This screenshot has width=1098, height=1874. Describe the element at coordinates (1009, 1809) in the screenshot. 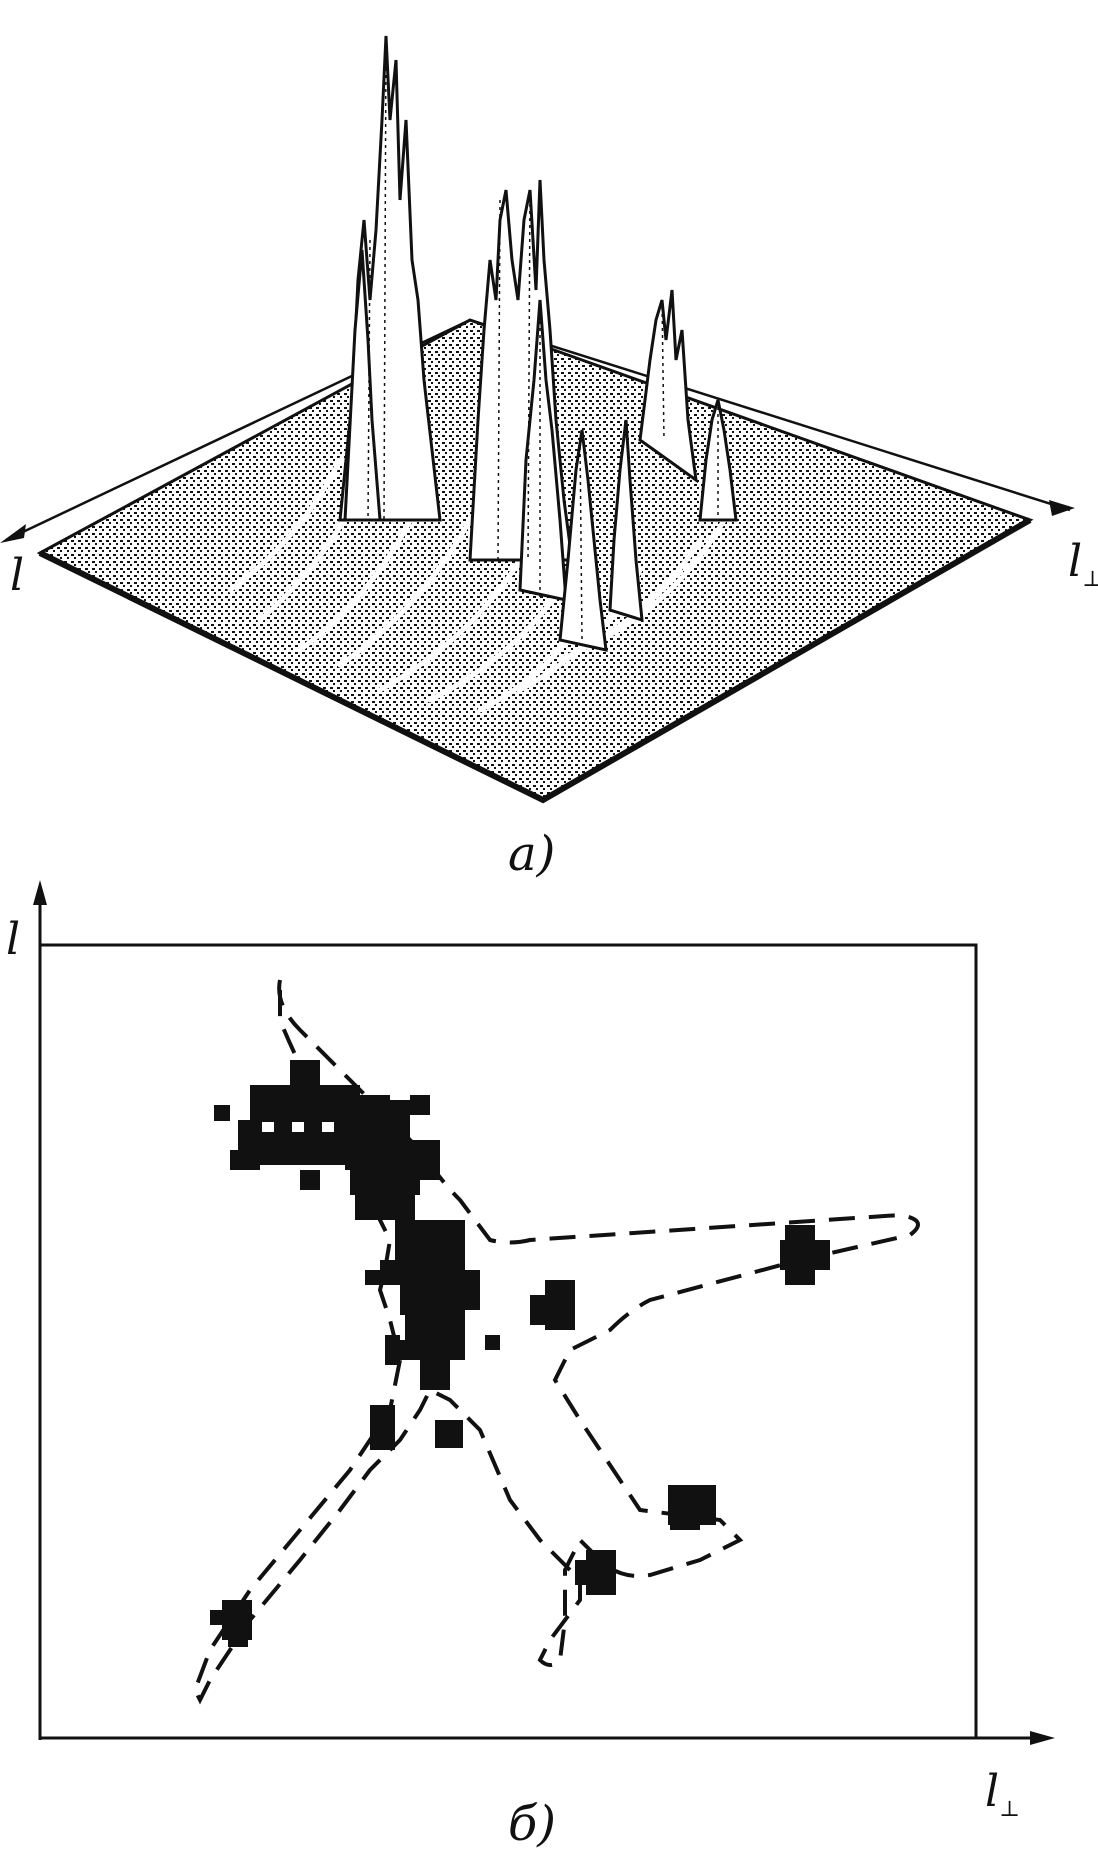

I see `axis-lperp-sub-b: ⊥` at that location.